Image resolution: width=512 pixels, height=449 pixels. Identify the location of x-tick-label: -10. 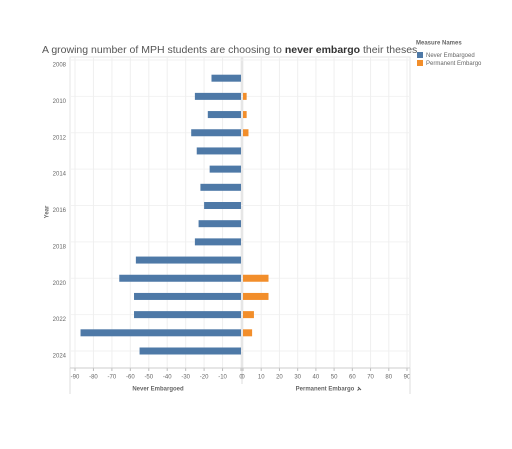
(222, 378).